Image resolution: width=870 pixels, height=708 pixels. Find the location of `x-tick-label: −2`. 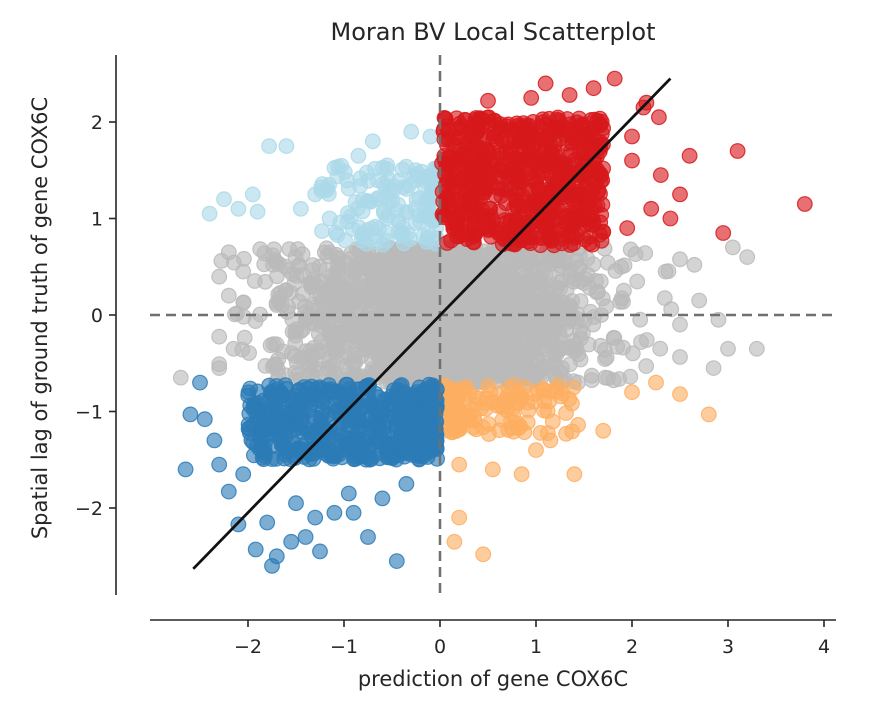

x-tick-label: −2 is located at coordinates (248, 647).